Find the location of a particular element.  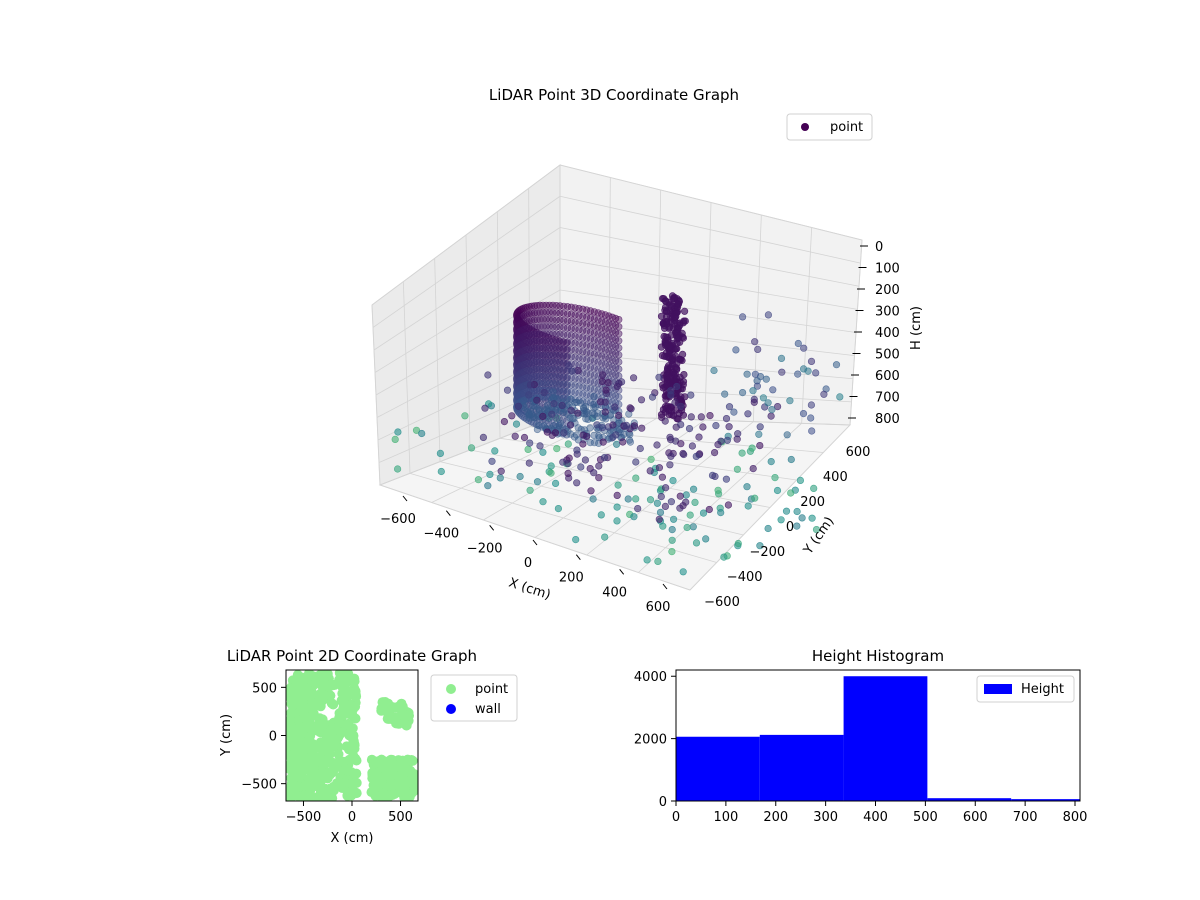

plot3d-y-ticks: −600 −400 −2000 200 400 600 is located at coordinates (787, 527).